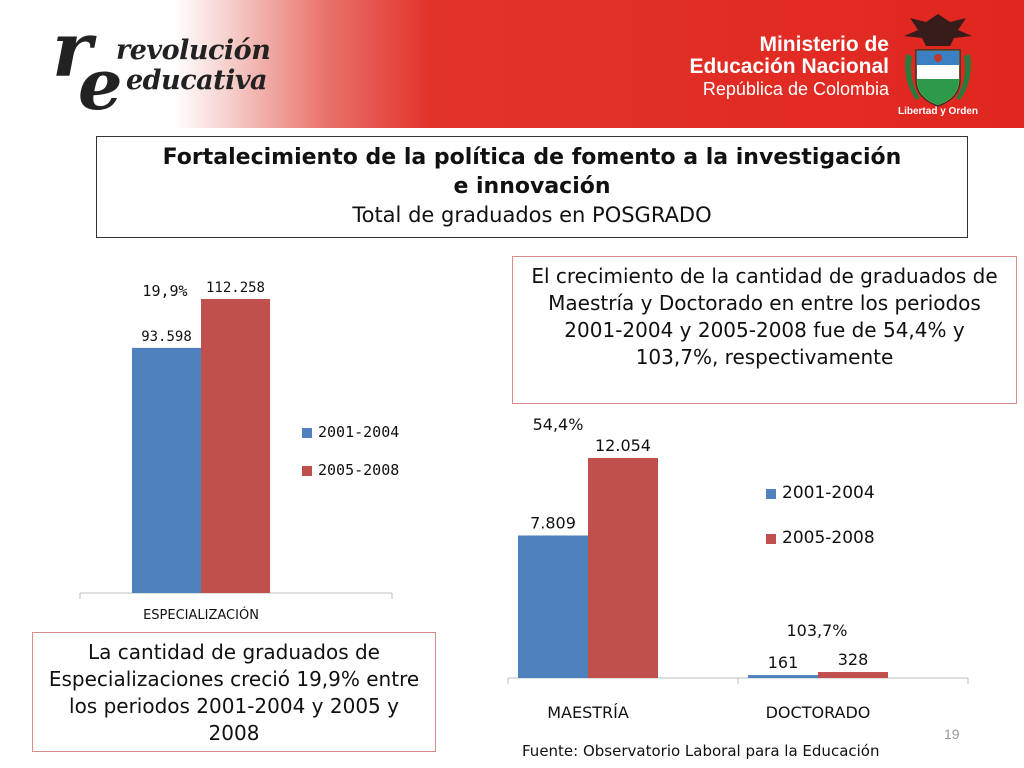 The height and width of the screenshot is (768, 1024). I want to click on category-label: MAESTRÍA, so click(588, 712).